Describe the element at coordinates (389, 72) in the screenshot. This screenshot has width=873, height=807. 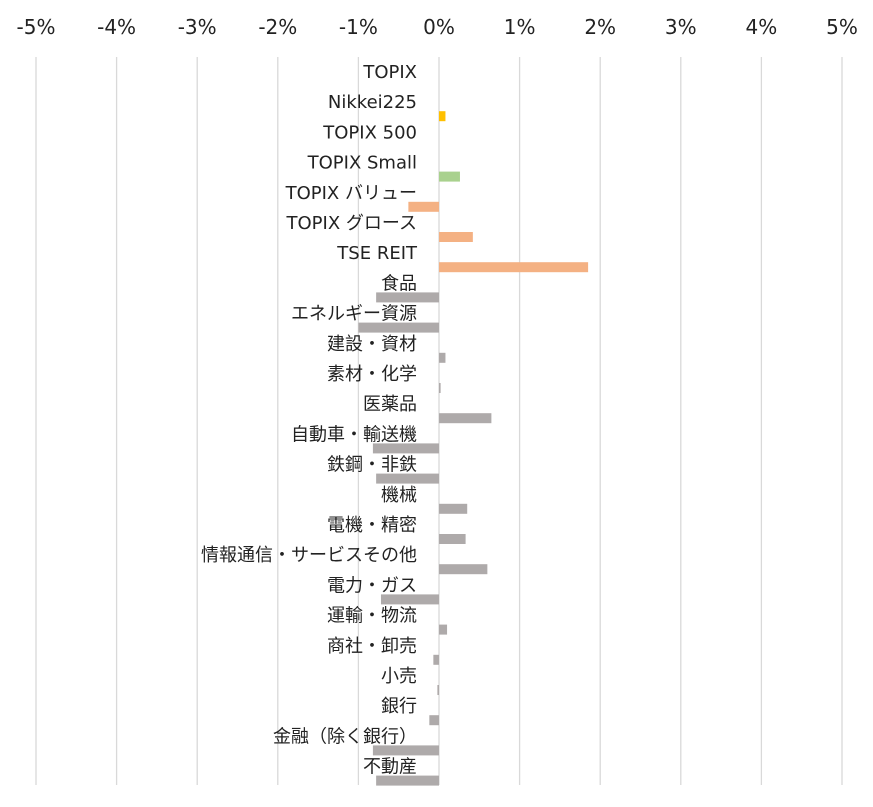
I see `category-label: TOPIX` at that location.